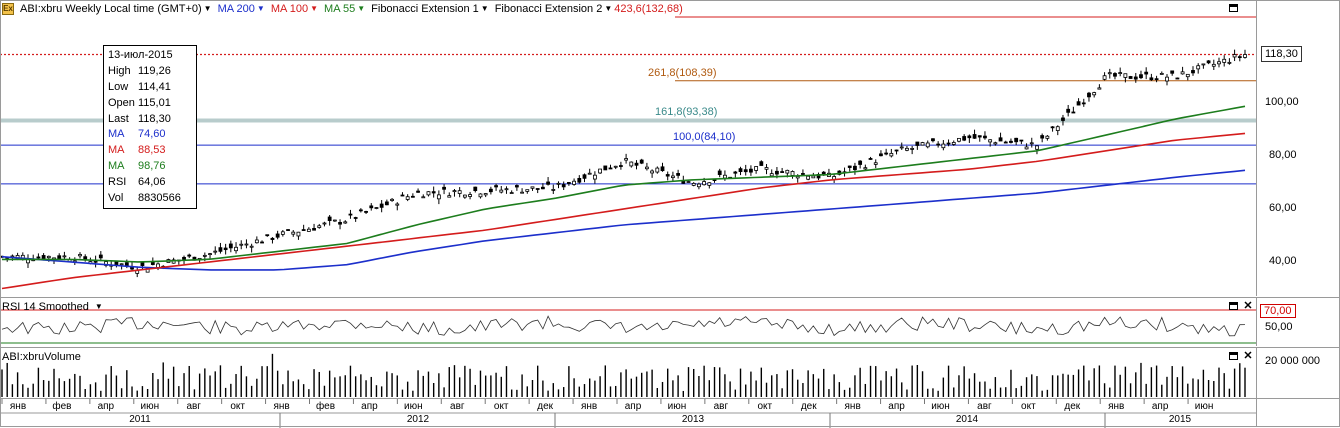  I want to click on rsi-pane: RSI 14 Smoothed ▼ ✕, so click(628, 322).